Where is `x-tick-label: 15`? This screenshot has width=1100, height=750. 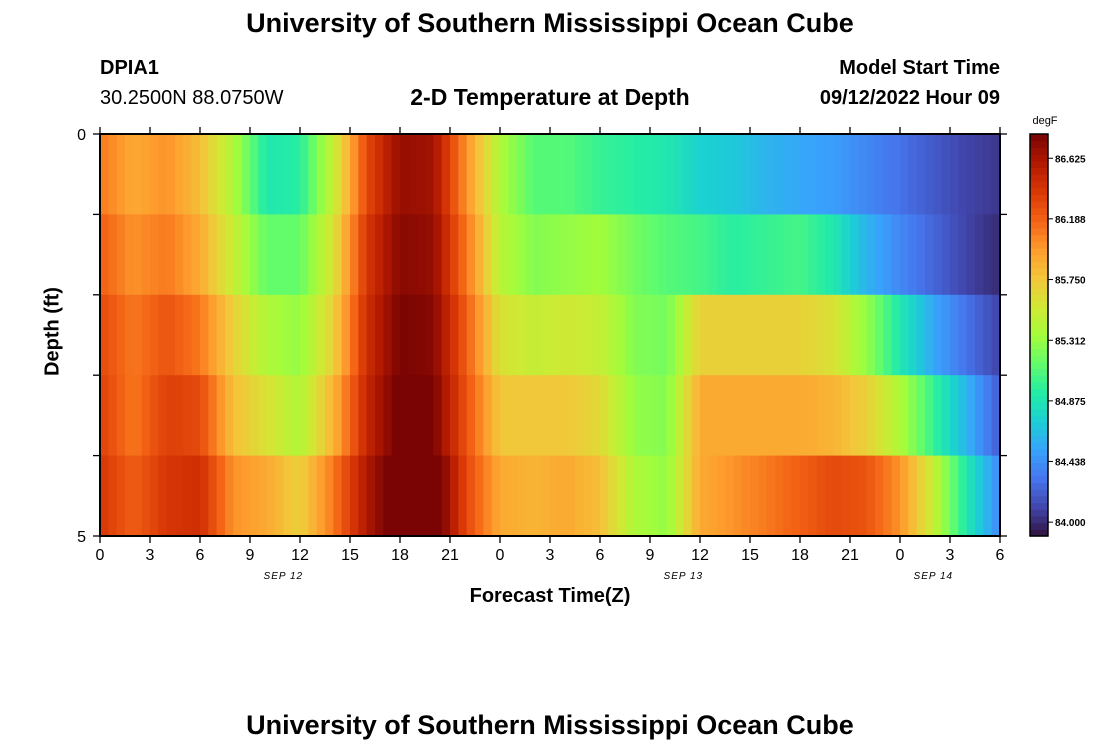
x-tick-label: 15 is located at coordinates (350, 555).